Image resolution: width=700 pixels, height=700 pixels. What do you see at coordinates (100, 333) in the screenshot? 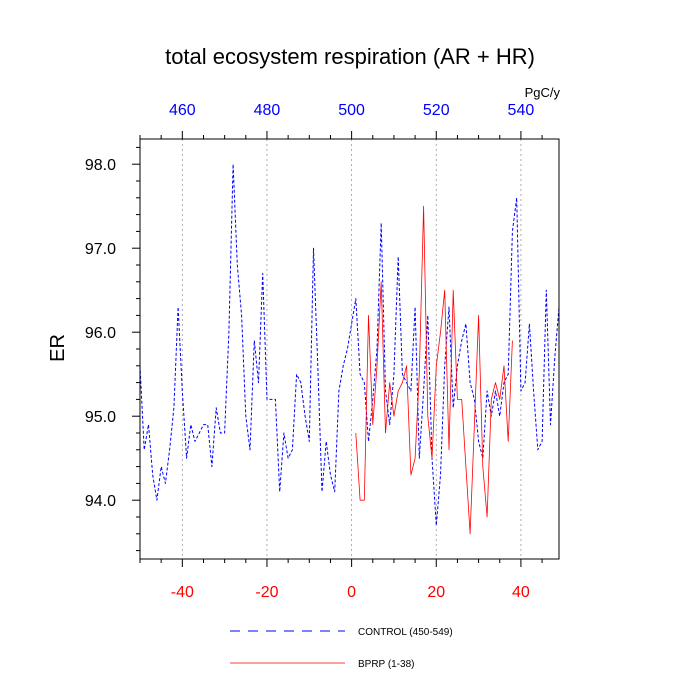
I see `y-tick-label: 96.0` at bounding box center [100, 333].